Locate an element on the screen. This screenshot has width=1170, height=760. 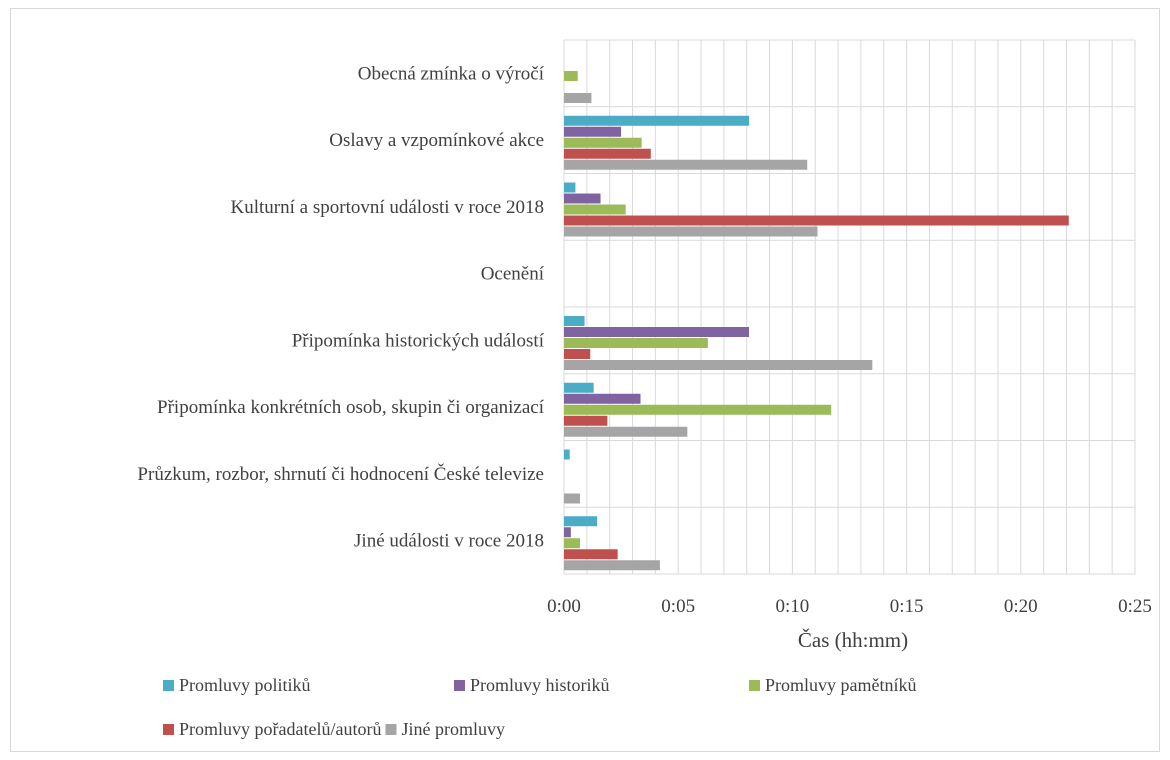
x-tick-label: 0:20 is located at coordinates (1021, 606).